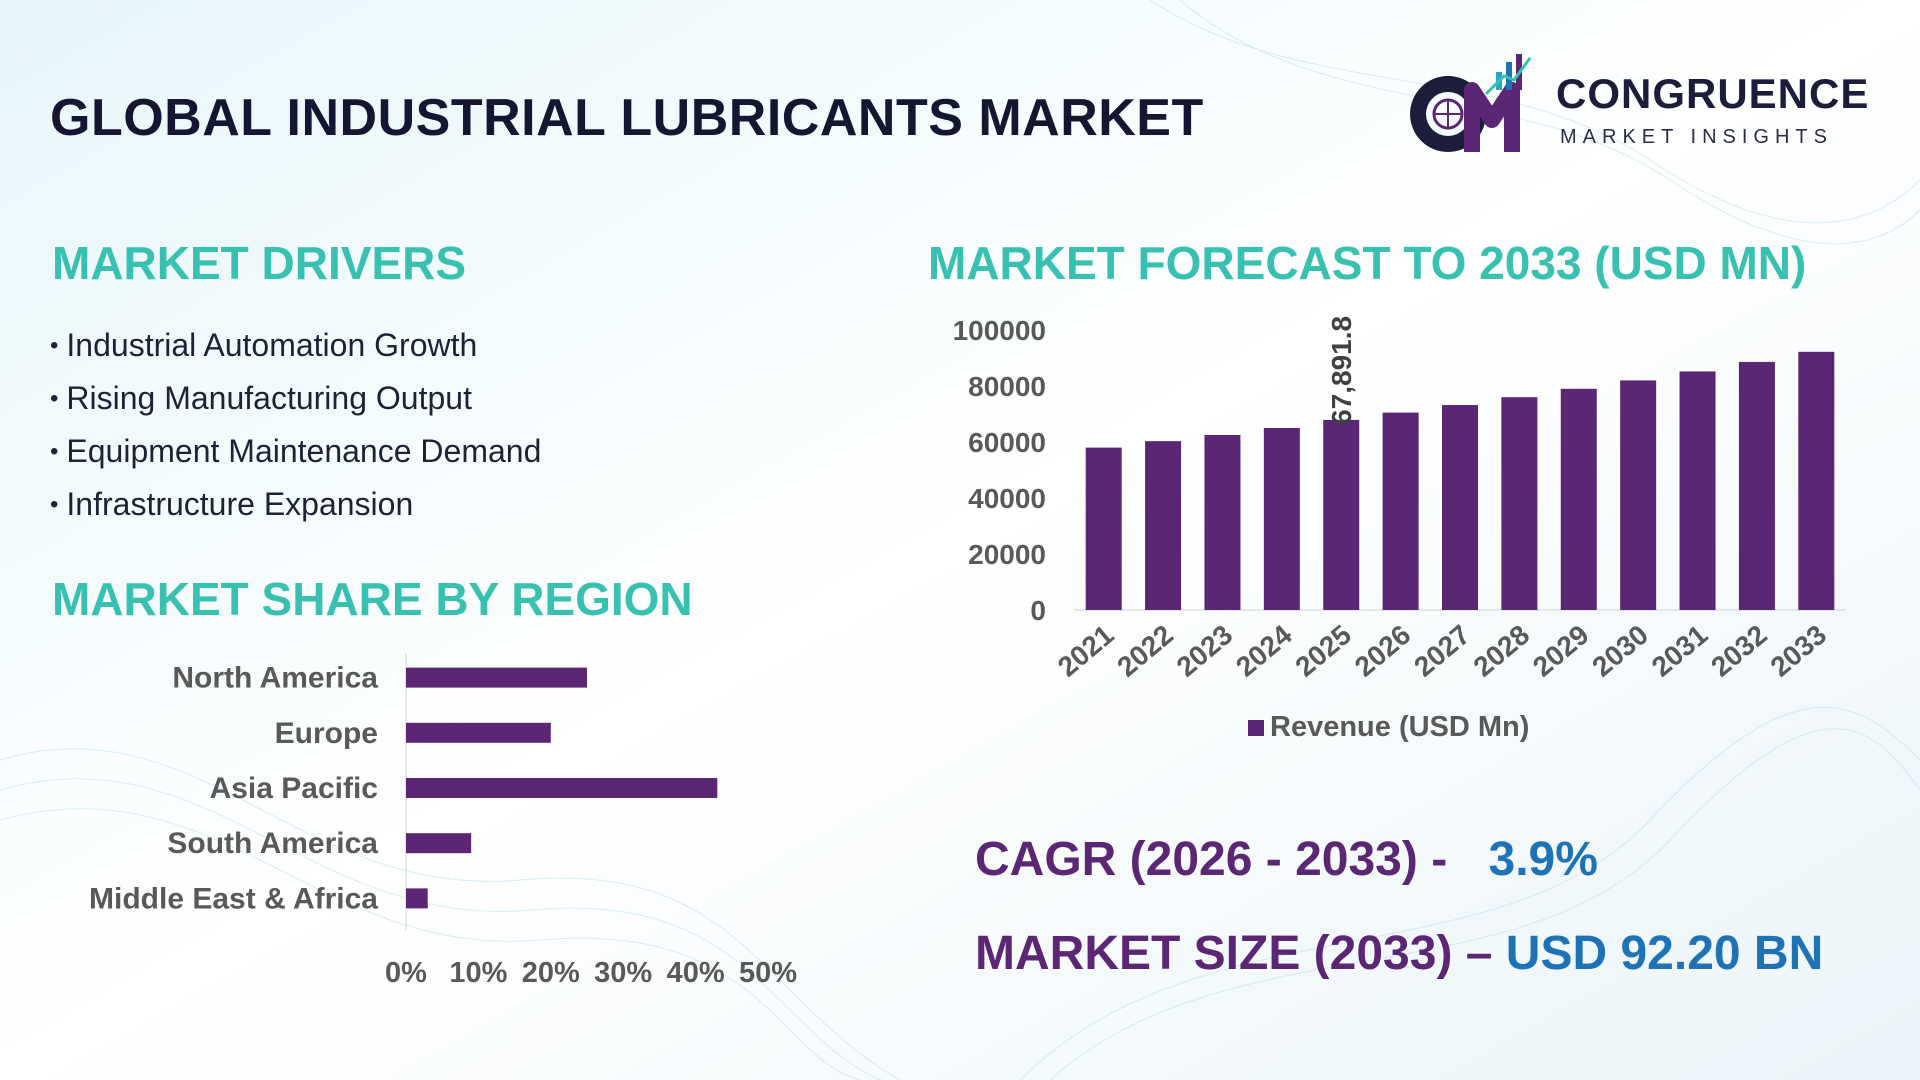 The width and height of the screenshot is (1920, 1080). I want to click on forecast-bar-2027, so click(1460, 507).